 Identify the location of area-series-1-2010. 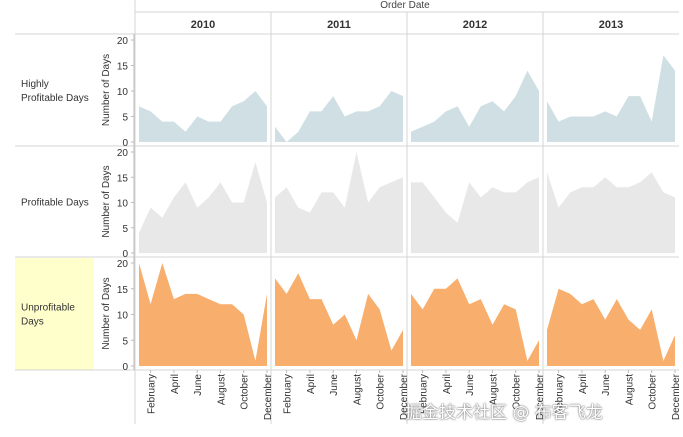
(203, 207).